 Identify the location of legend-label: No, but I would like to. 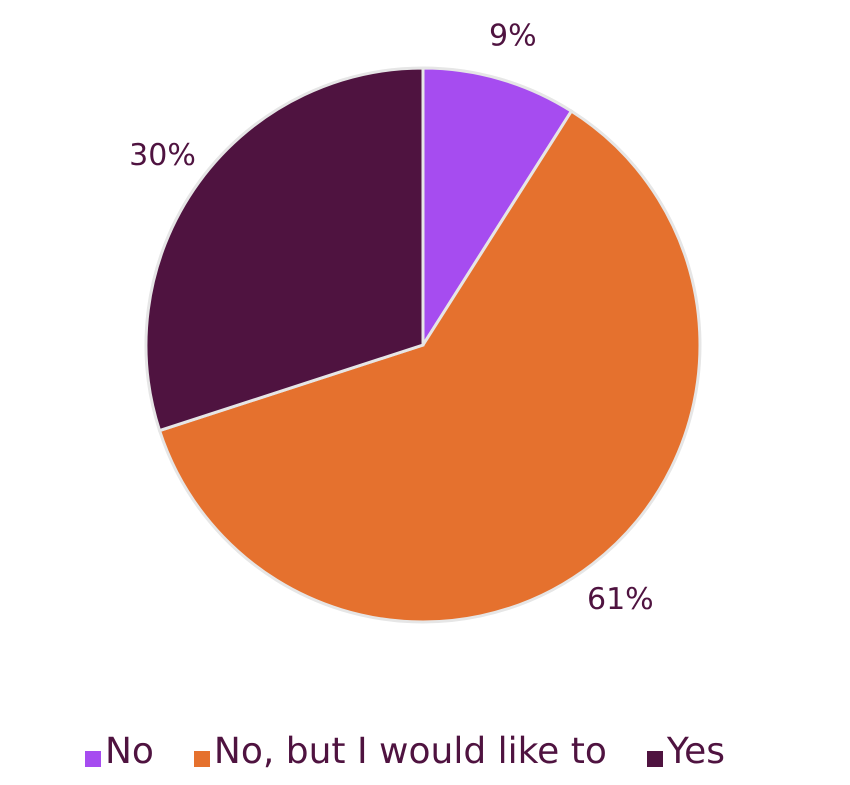
(410, 751).